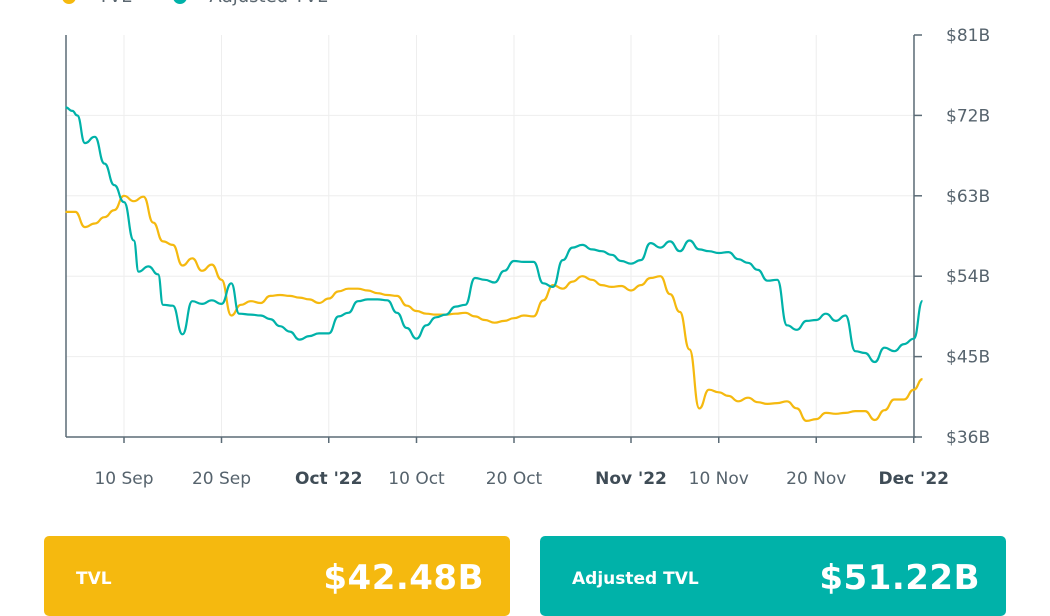 Image resolution: width=1050 pixels, height=616 pixels. Describe the element at coordinates (416, 479) in the screenshot. I see `x-tick-label: 10 Oct` at that location.